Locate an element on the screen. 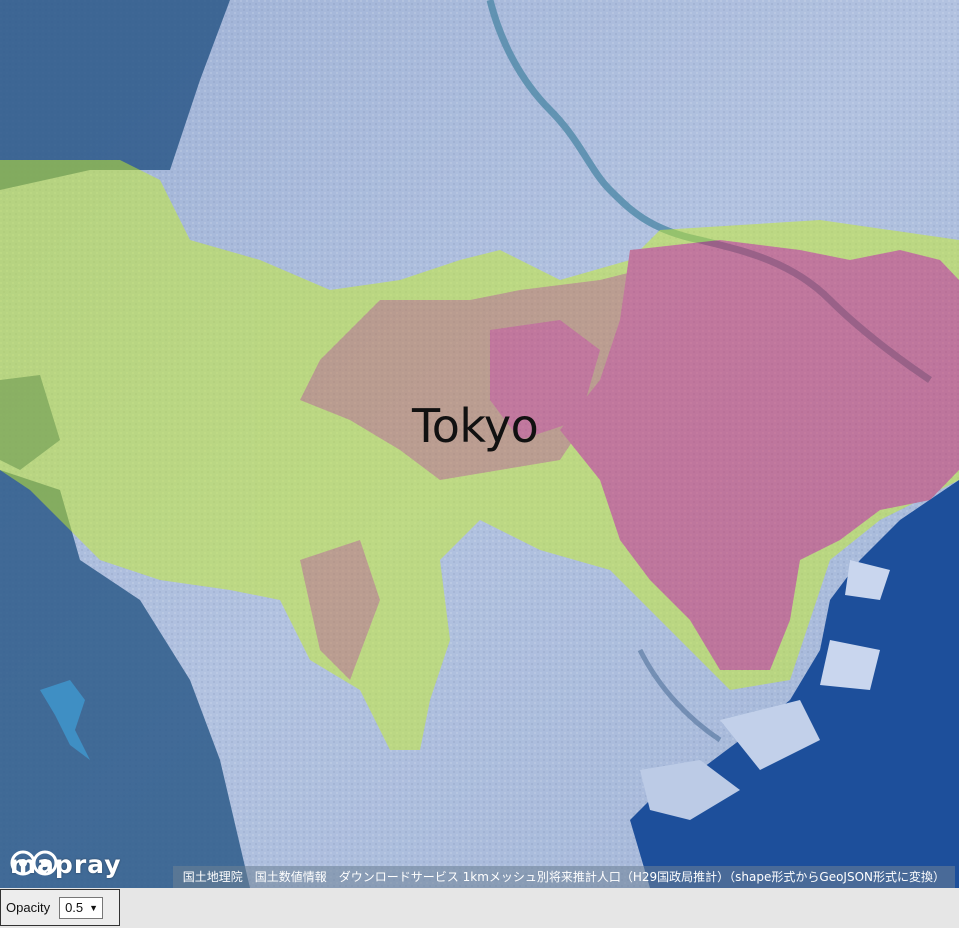 The height and width of the screenshot is (928, 959). mapray-logo: mapray is located at coordinates (66, 864).